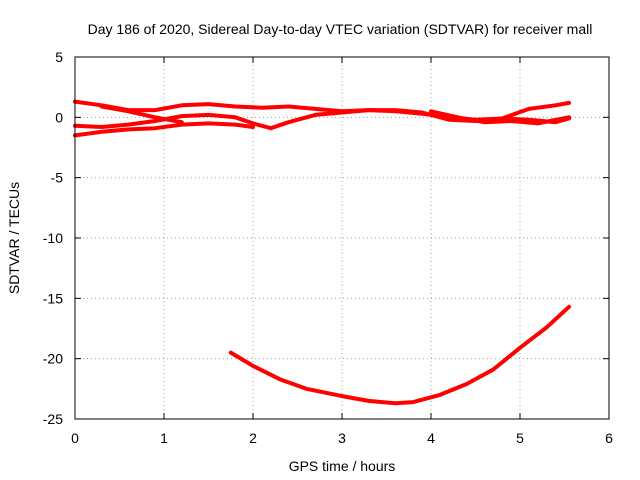  What do you see at coordinates (53, 238) in the screenshot?
I see `y-tick-label: -10` at bounding box center [53, 238].